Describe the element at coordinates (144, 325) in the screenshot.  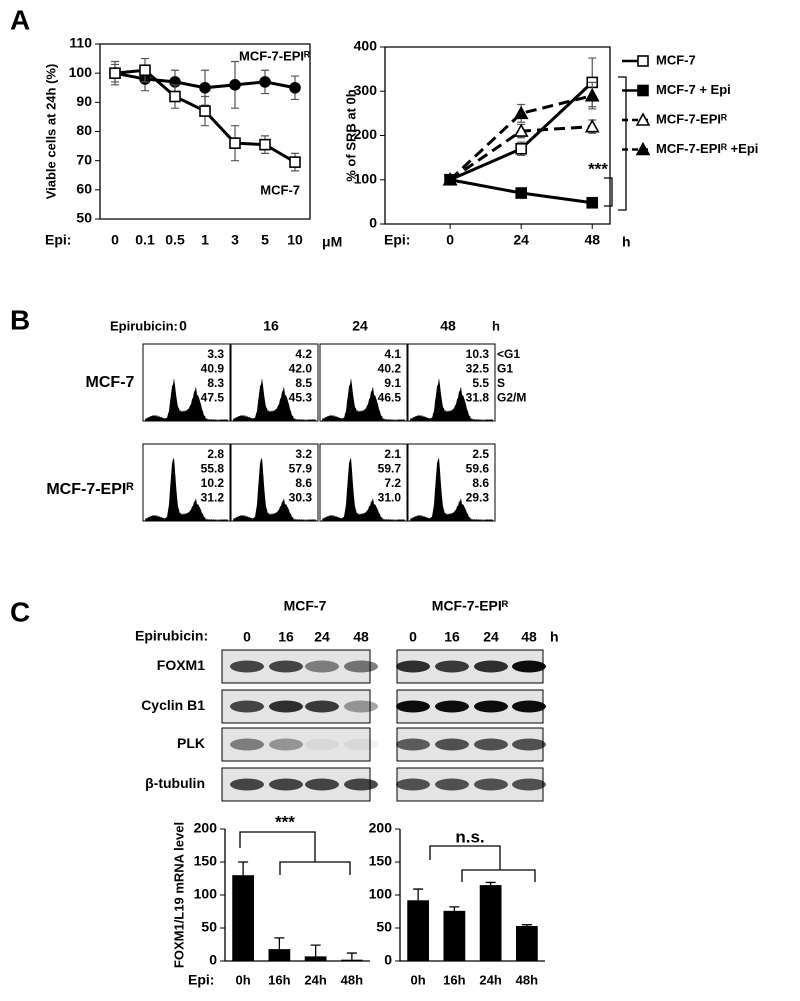
I see `flow-header: Epirubicin:` at that location.